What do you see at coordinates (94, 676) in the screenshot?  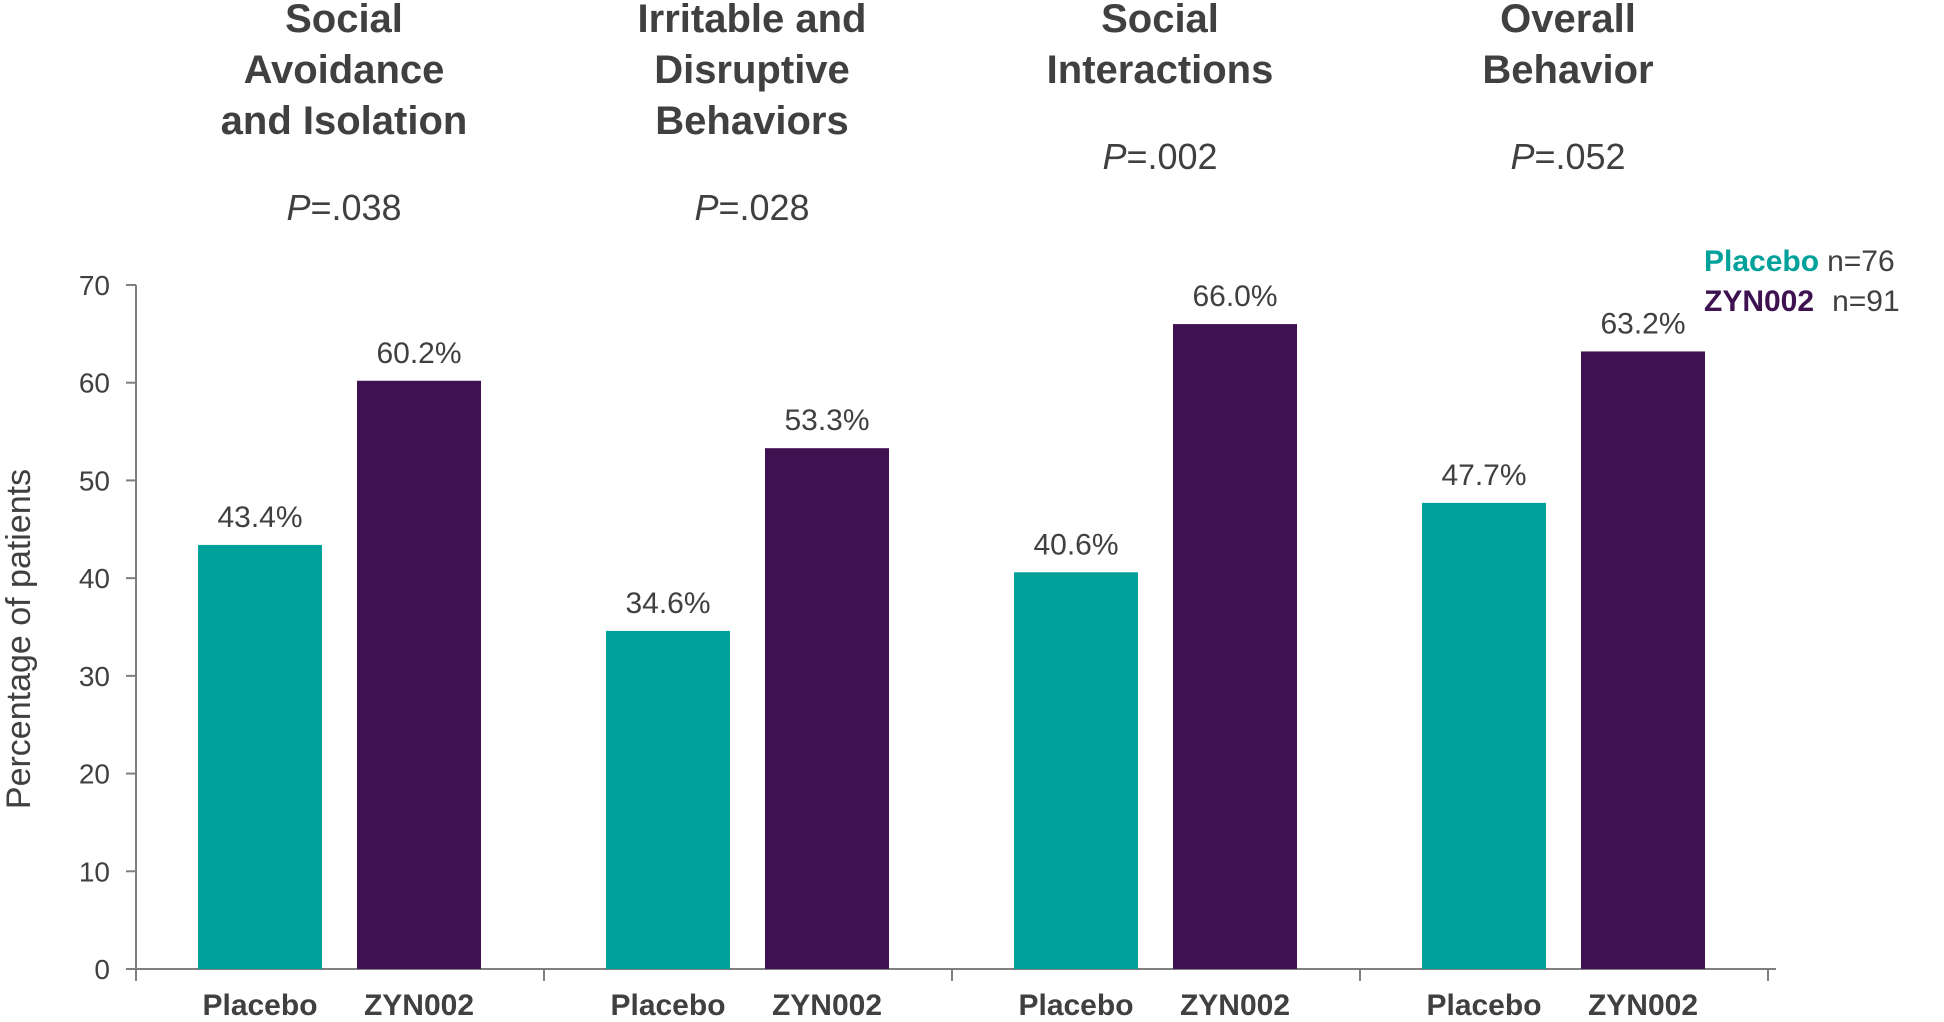 I see `y-tick-label: 30` at bounding box center [94, 676].